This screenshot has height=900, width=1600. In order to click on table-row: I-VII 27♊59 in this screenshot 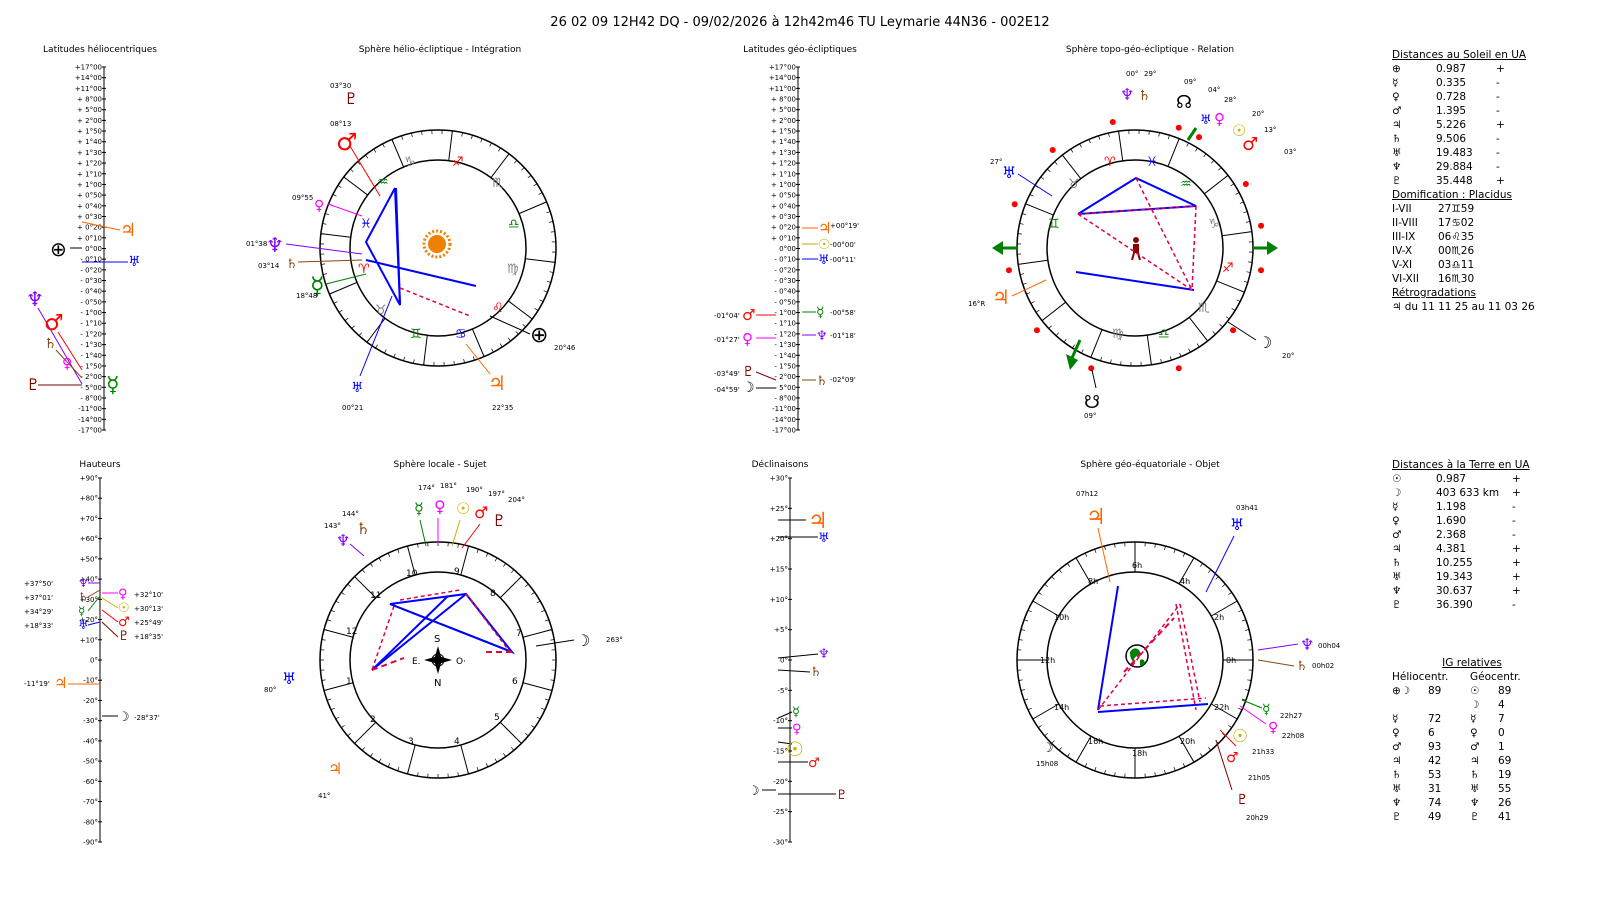, I will do `click(1472, 209)`.